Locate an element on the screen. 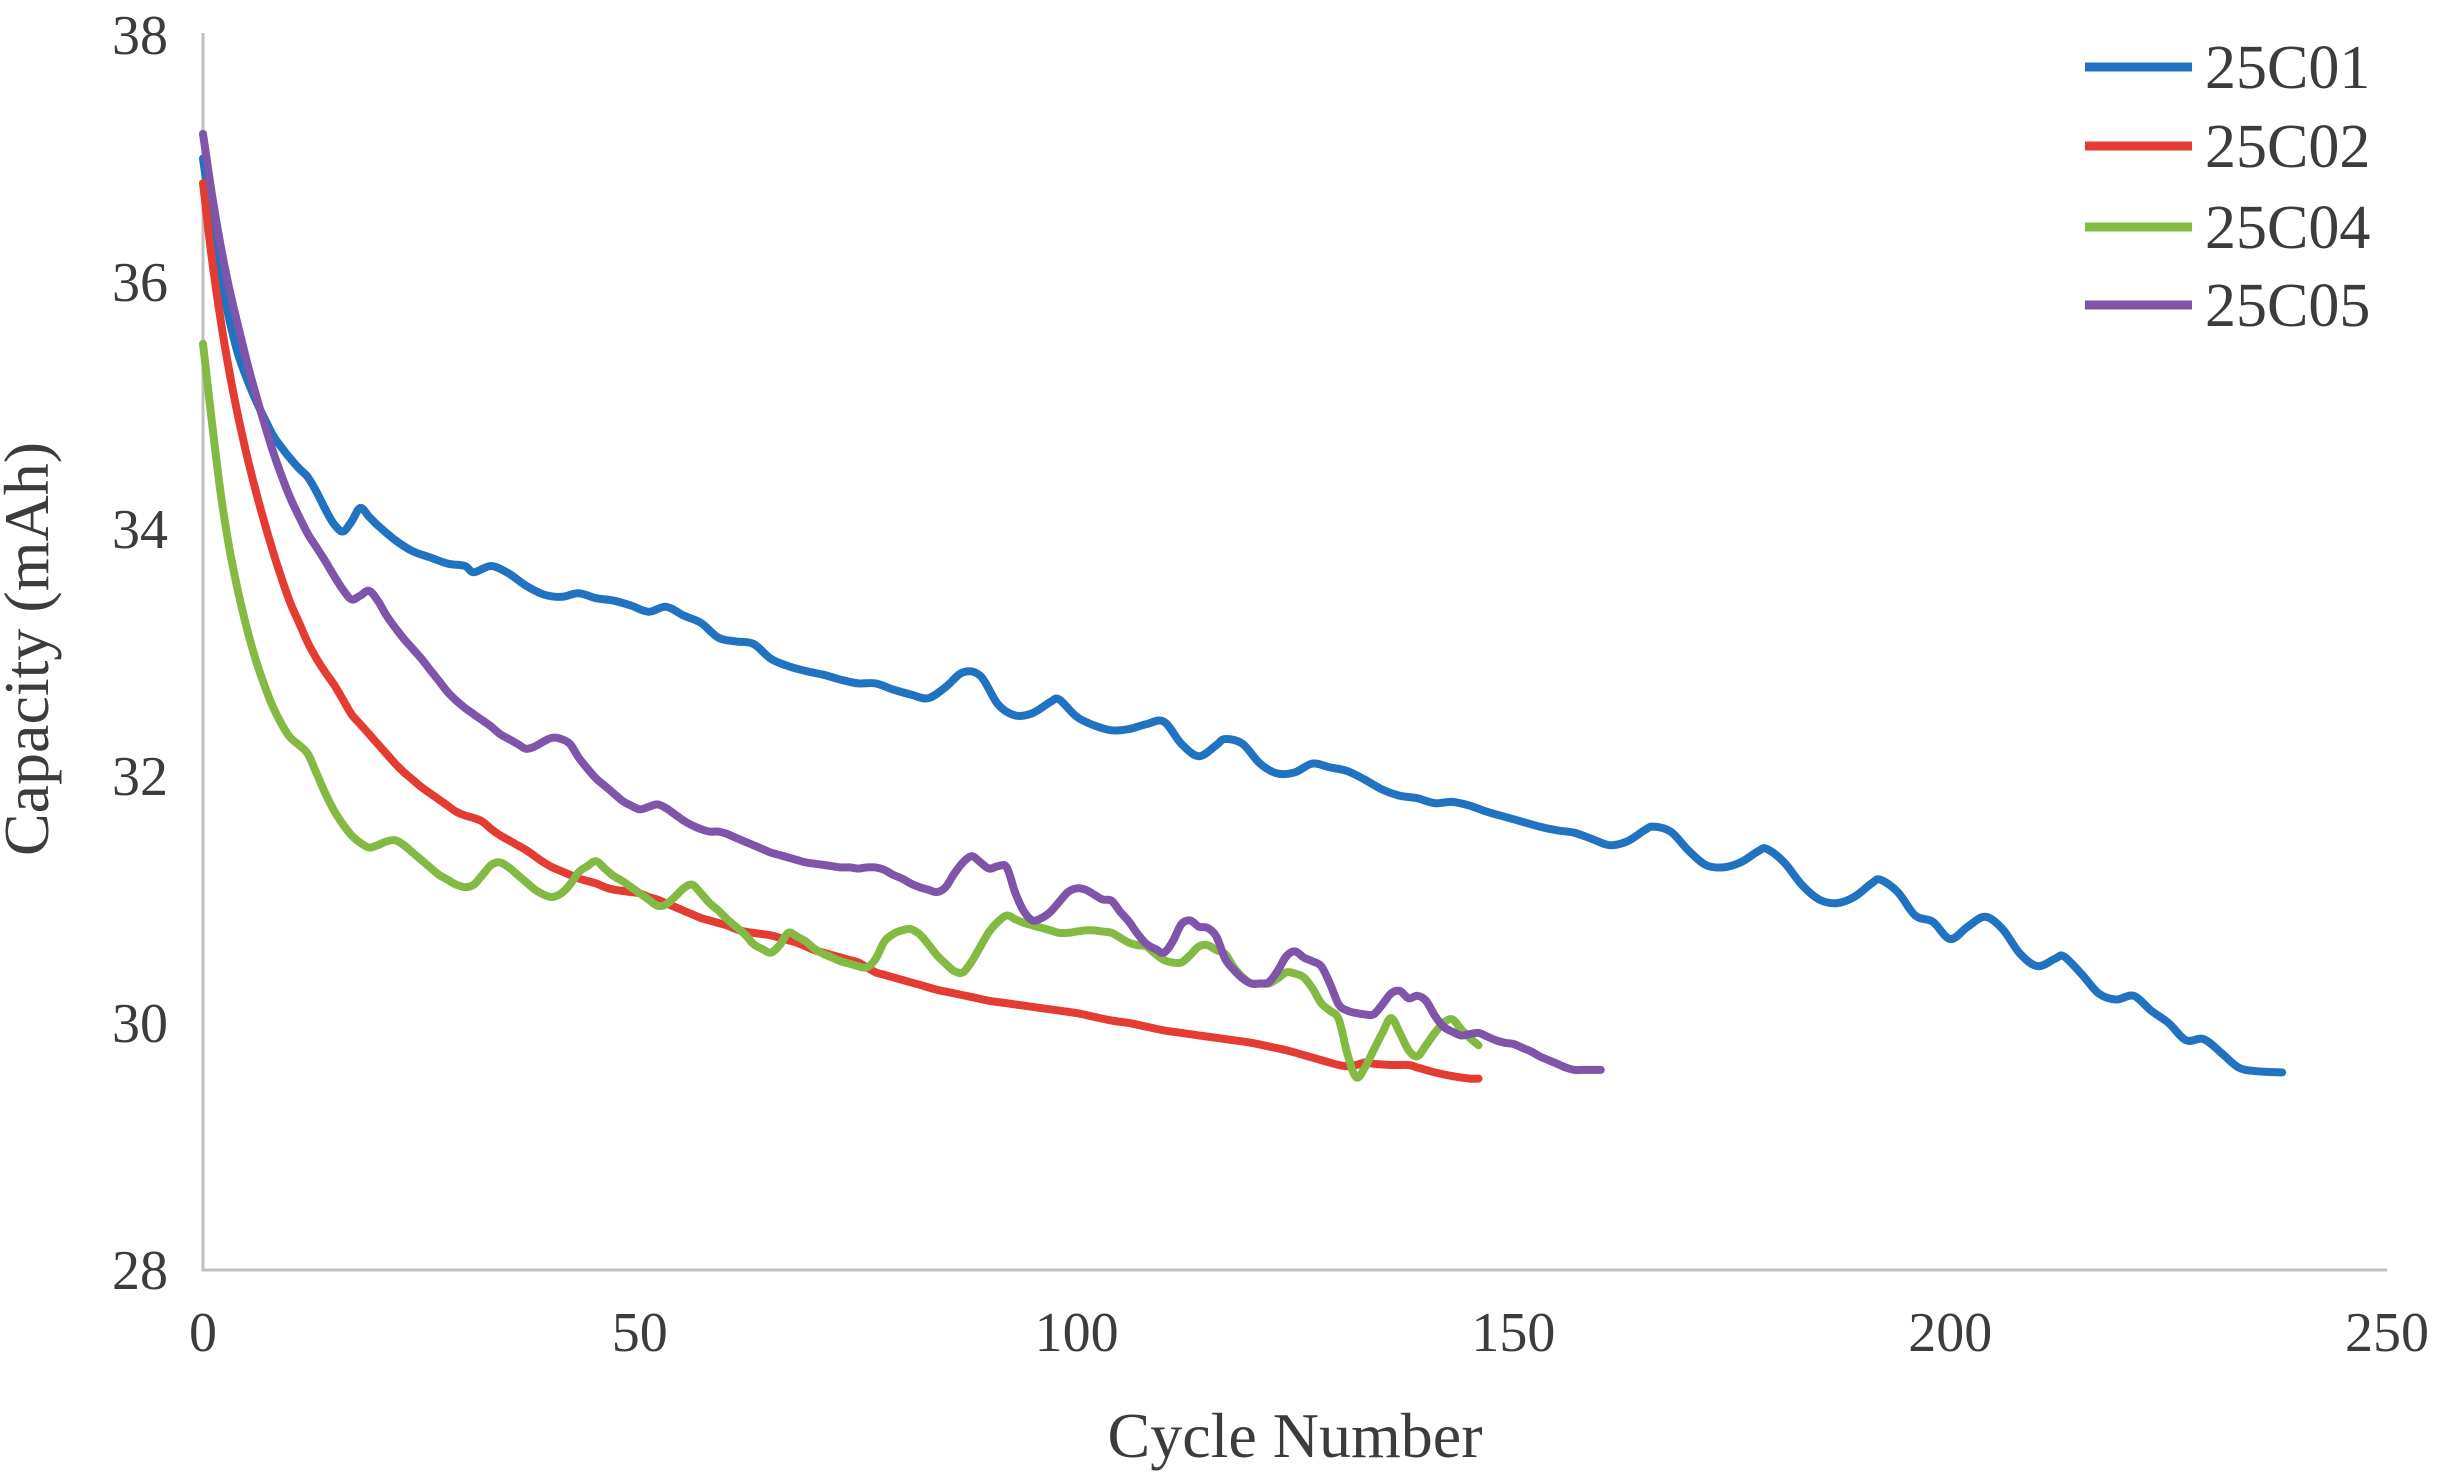  legend-label-25C02: 25C02 is located at coordinates (2287, 147).